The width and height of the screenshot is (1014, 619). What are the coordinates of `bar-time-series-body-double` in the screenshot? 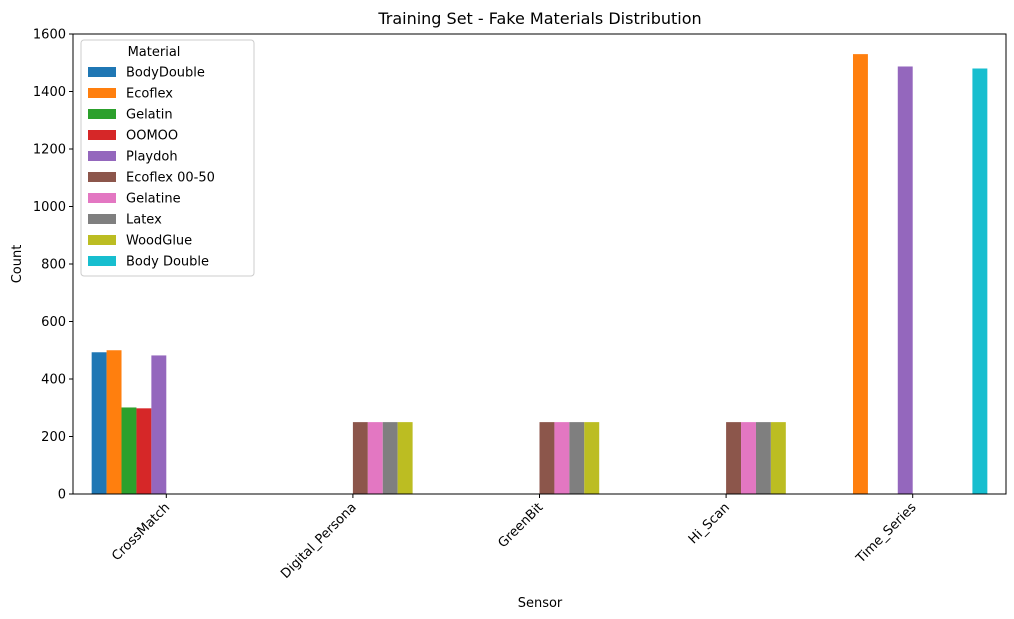 It's located at (980, 281).